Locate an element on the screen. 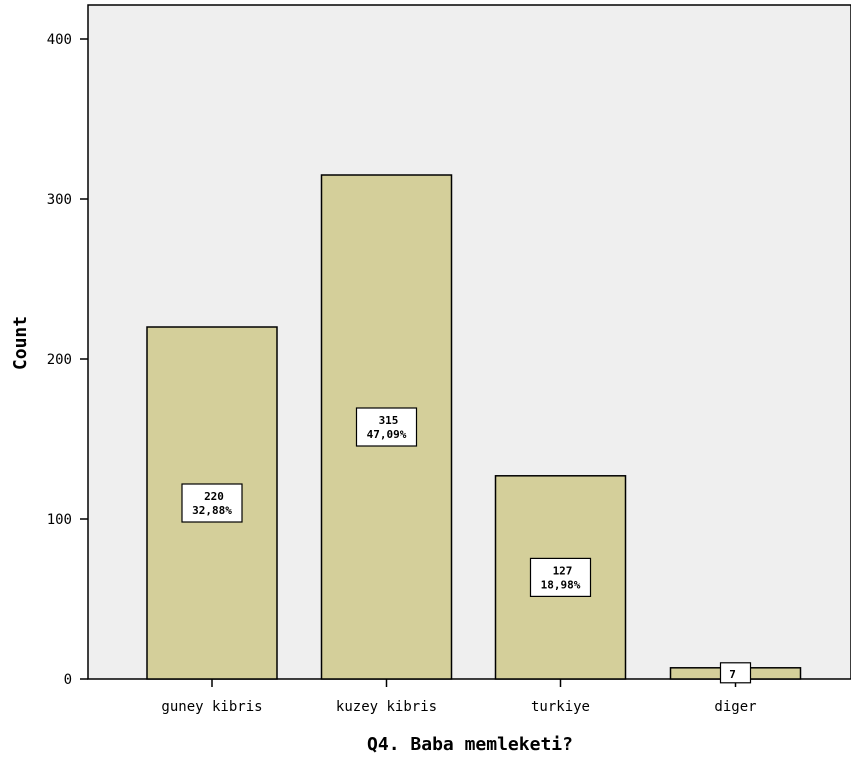 Image resolution: width=851 pixels, height=758 pixels. data-label-count: 7 is located at coordinates (732, 674).